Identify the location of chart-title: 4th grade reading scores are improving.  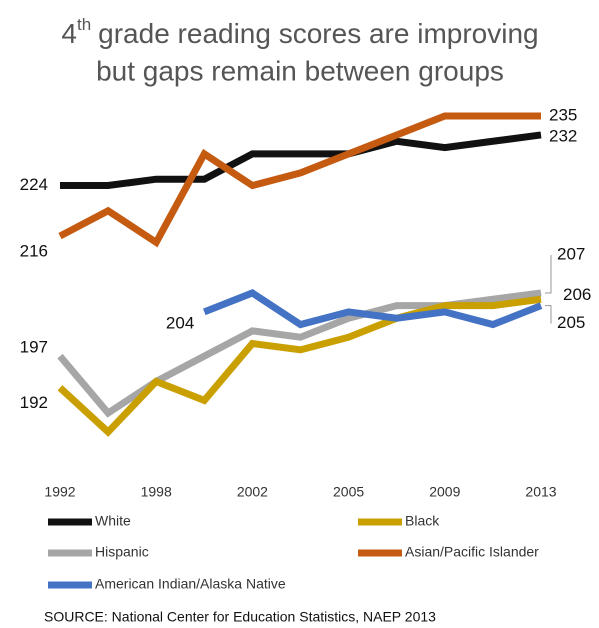
(299, 32).